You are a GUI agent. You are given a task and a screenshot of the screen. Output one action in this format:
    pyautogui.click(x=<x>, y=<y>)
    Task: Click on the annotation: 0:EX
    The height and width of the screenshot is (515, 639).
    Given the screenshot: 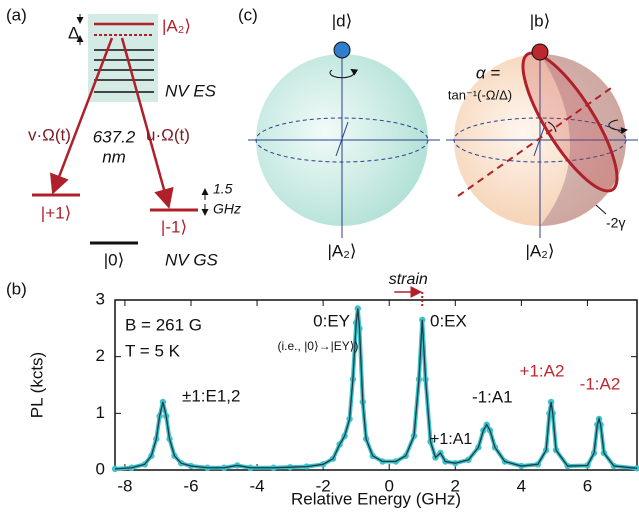 What is the action you would take?
    pyautogui.click(x=448, y=320)
    